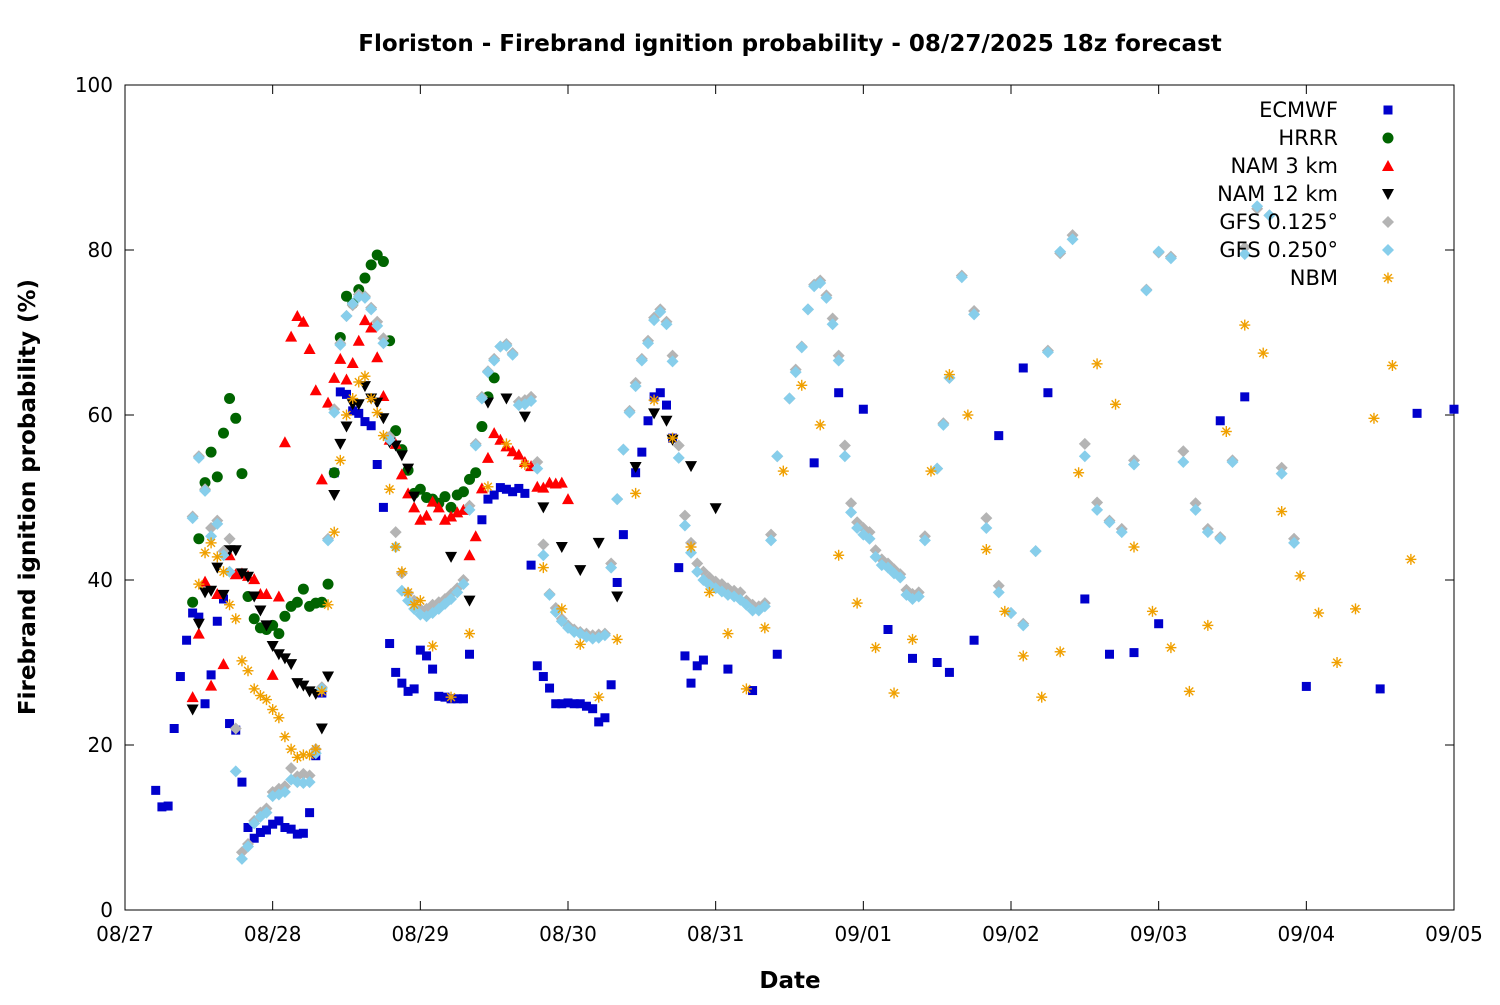 The height and width of the screenshot is (1005, 1500). Describe the element at coordinates (1298, 110) in the screenshot. I see `legend-label: ECMWF` at that location.